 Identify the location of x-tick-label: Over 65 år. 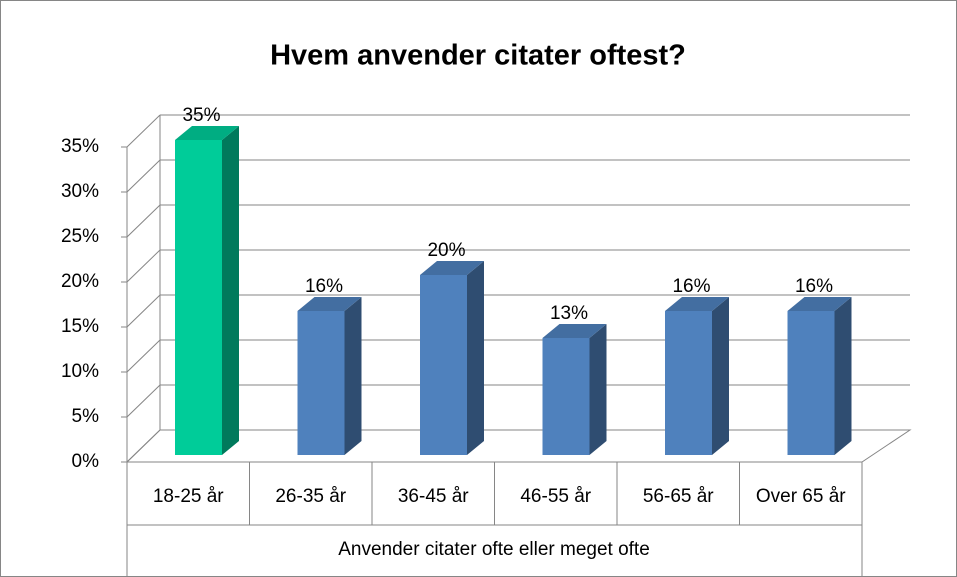
(801, 496).